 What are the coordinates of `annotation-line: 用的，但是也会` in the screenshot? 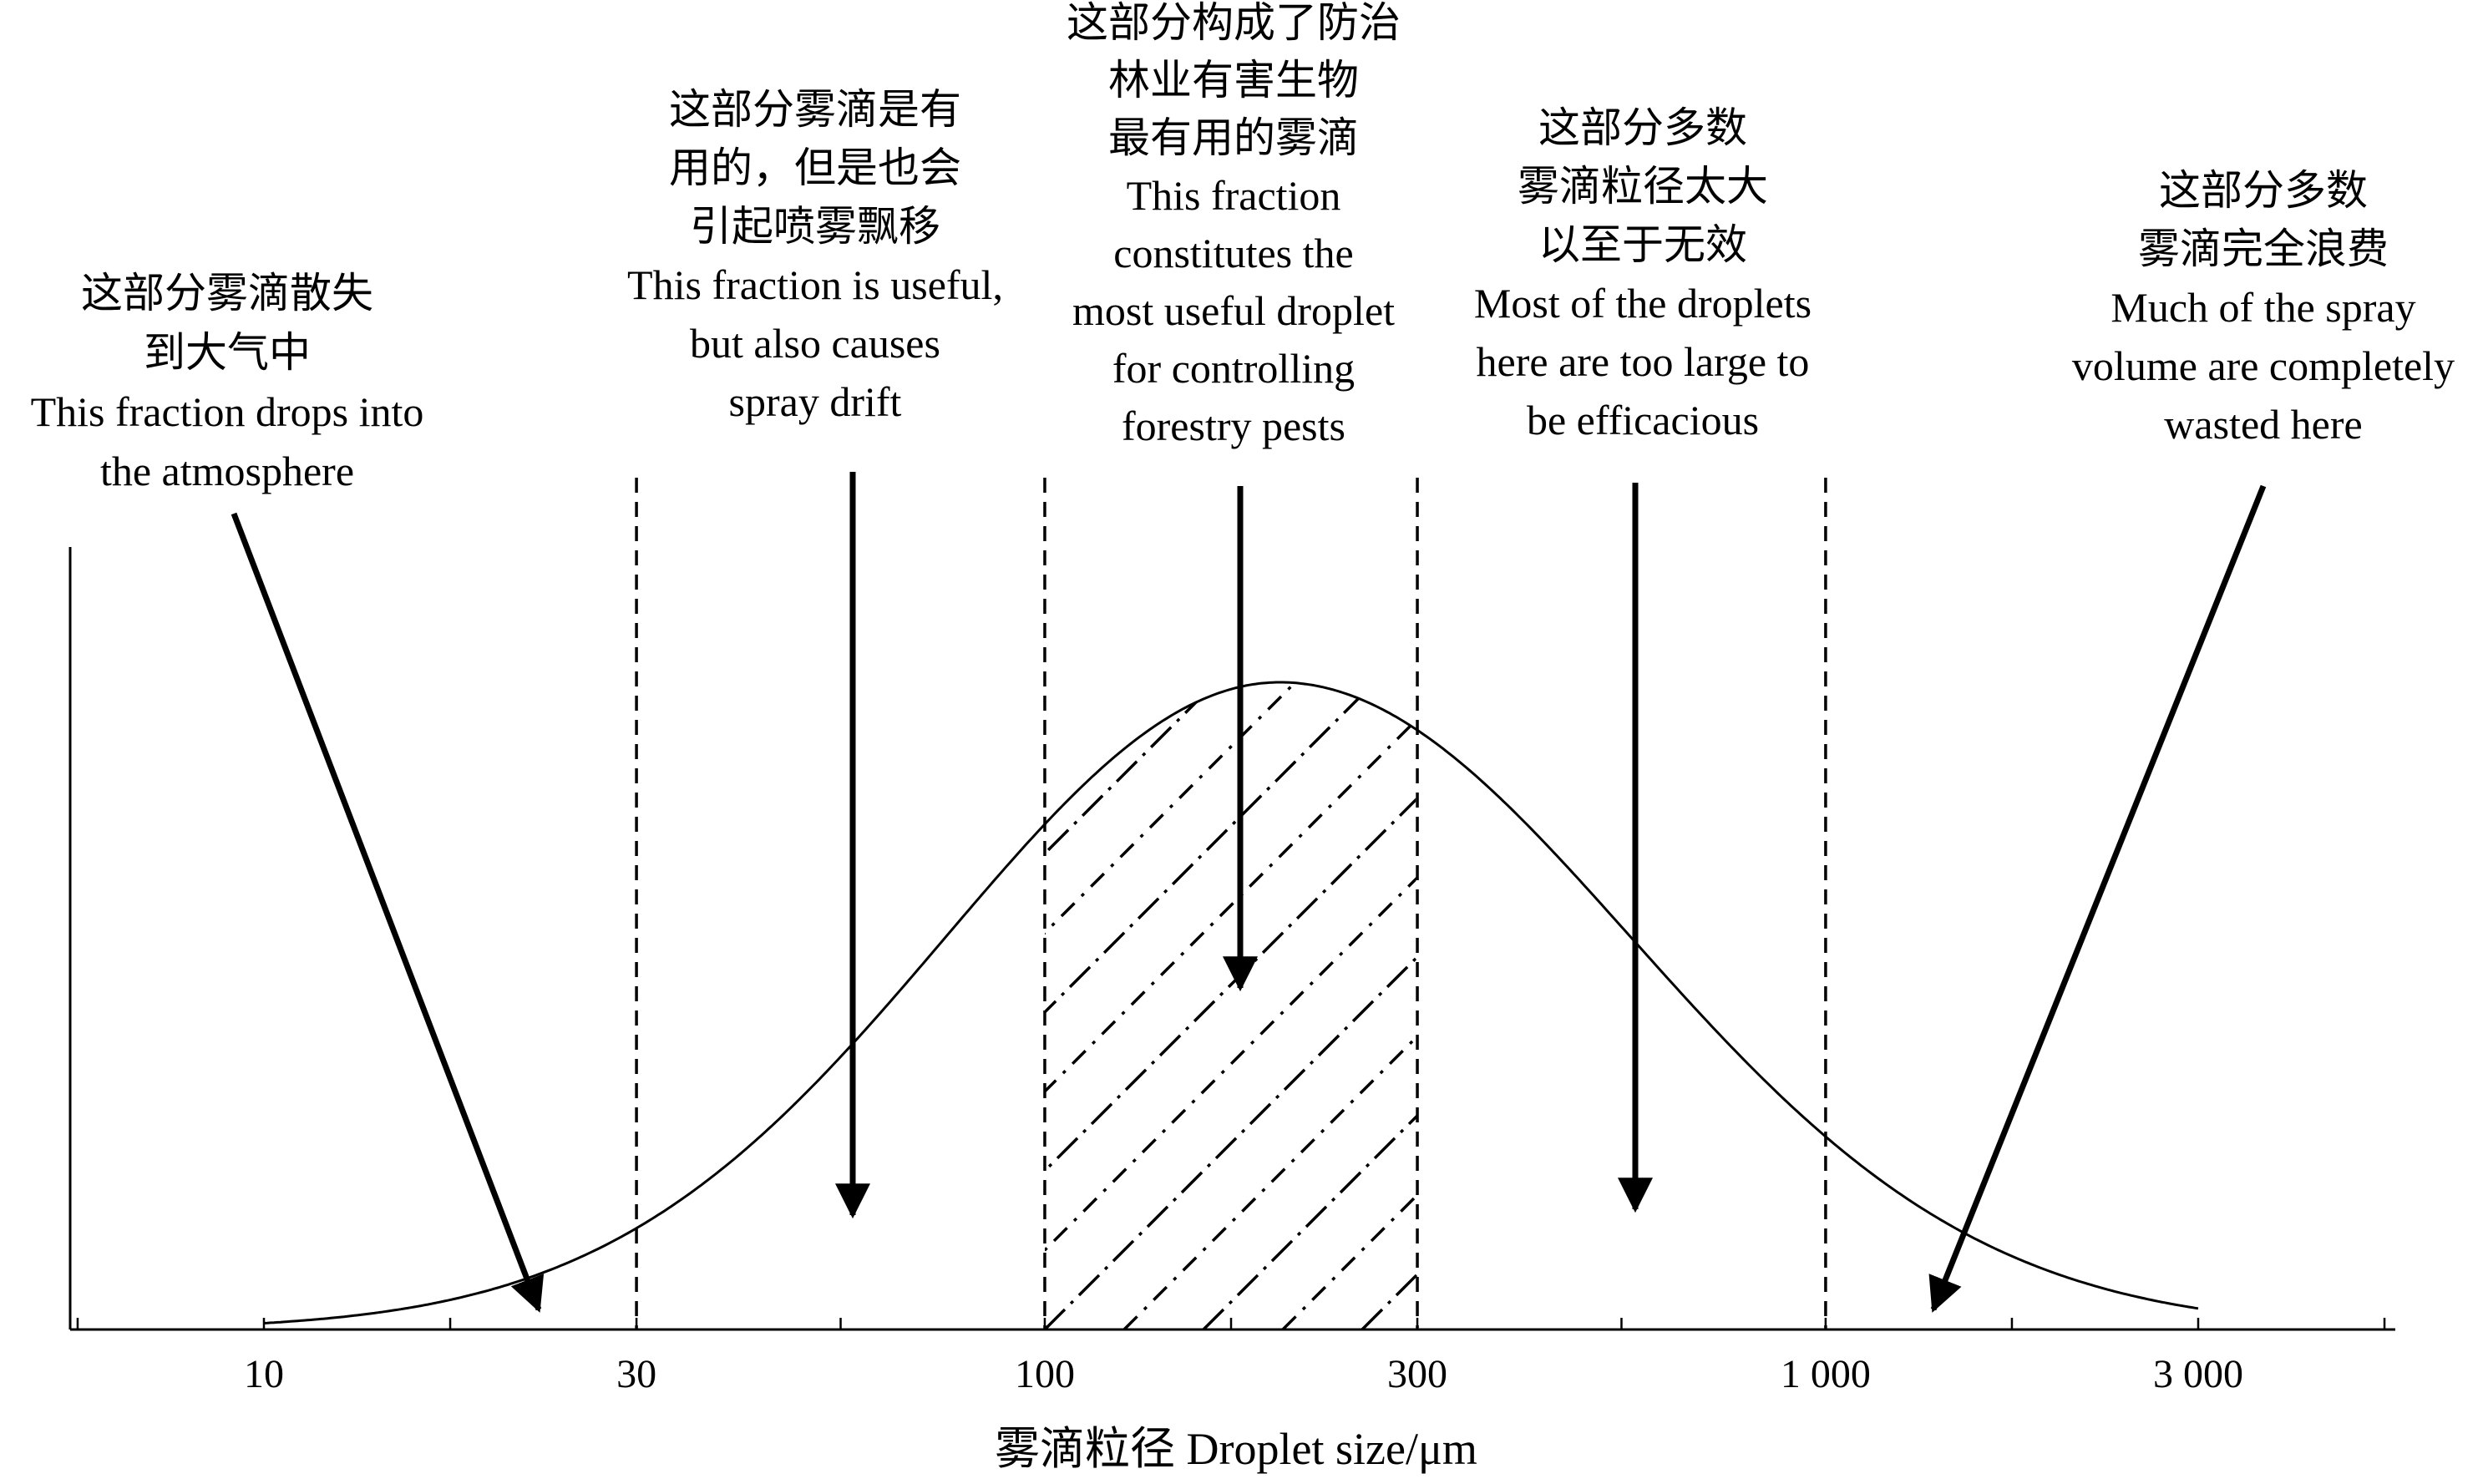 It's located at (815, 168).